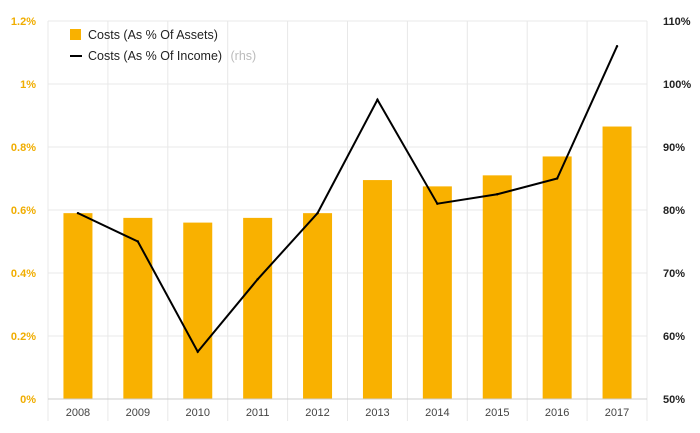  What do you see at coordinates (674, 148) in the screenshot?
I see `y-right-tick-label: 90%` at bounding box center [674, 148].